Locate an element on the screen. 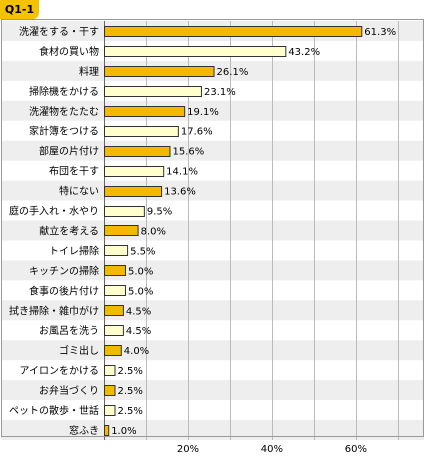  value-label: 9.5% is located at coordinates (159, 212).